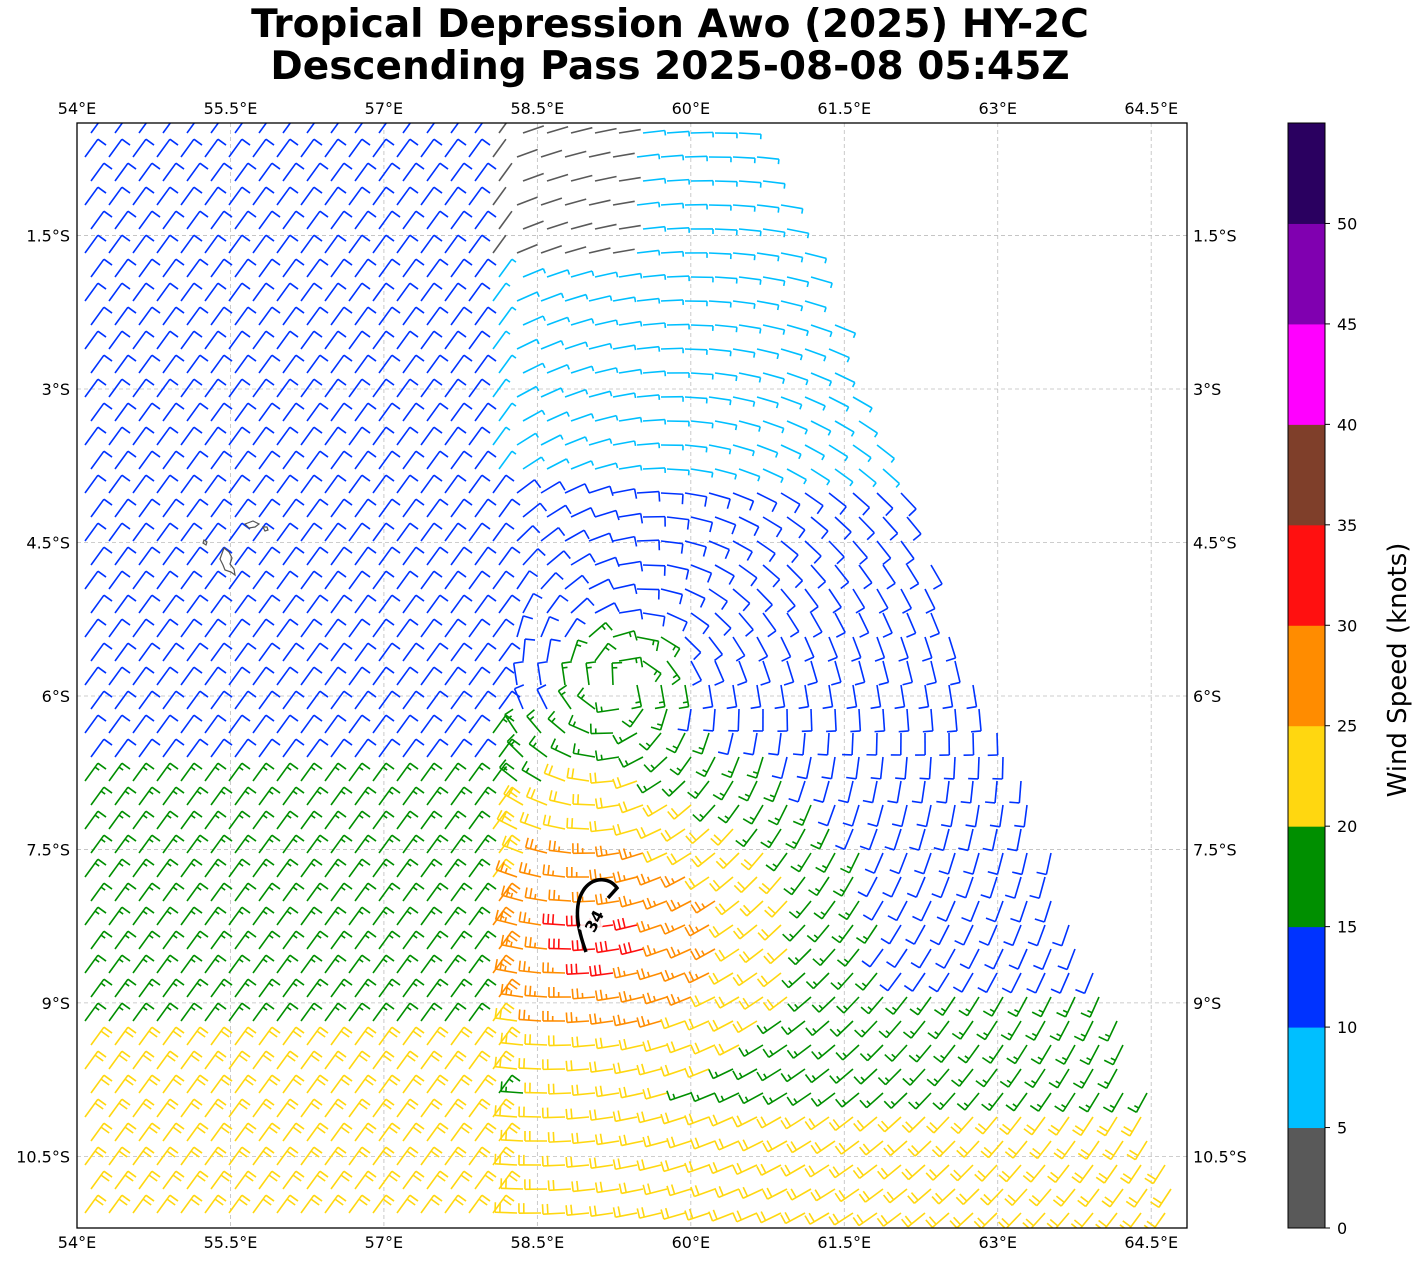 This screenshot has height=1264, width=1425. I want to click on gale-contour-34kt: 34, so click(597, 915).